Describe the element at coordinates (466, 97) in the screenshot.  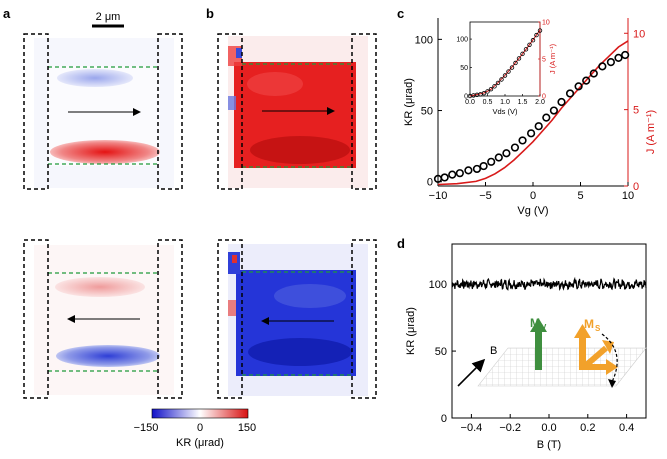
I see `inset-y-tick-label: 0` at that location.